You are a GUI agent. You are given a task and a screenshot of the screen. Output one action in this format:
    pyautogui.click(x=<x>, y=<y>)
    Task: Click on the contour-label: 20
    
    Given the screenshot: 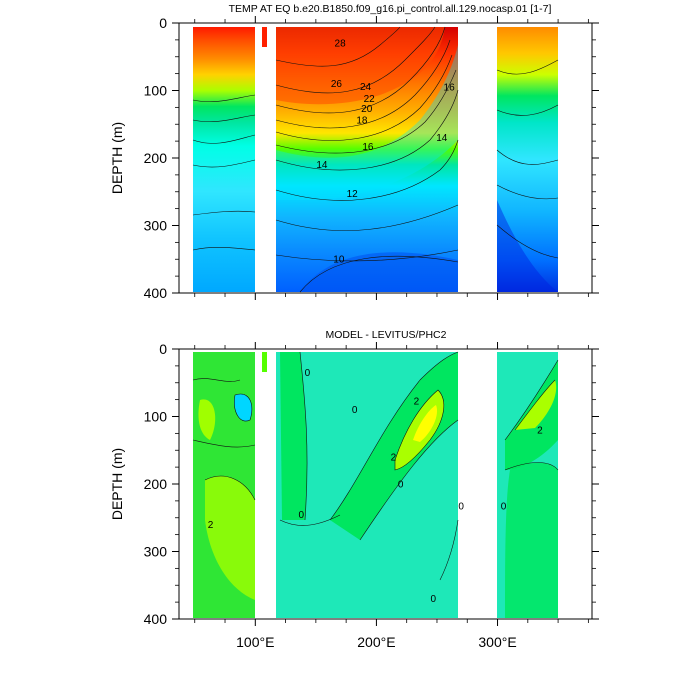 What is the action you would take?
    pyautogui.click(x=367, y=109)
    